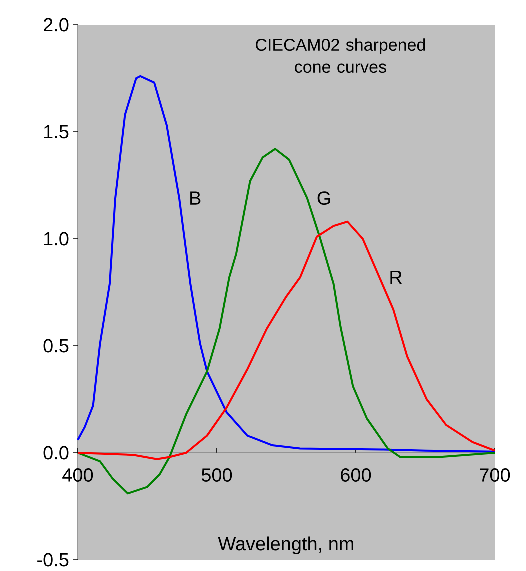 The width and height of the screenshot is (526, 571). What do you see at coordinates (56, 453) in the screenshot?
I see `y-tick-label: 0.0` at bounding box center [56, 453].